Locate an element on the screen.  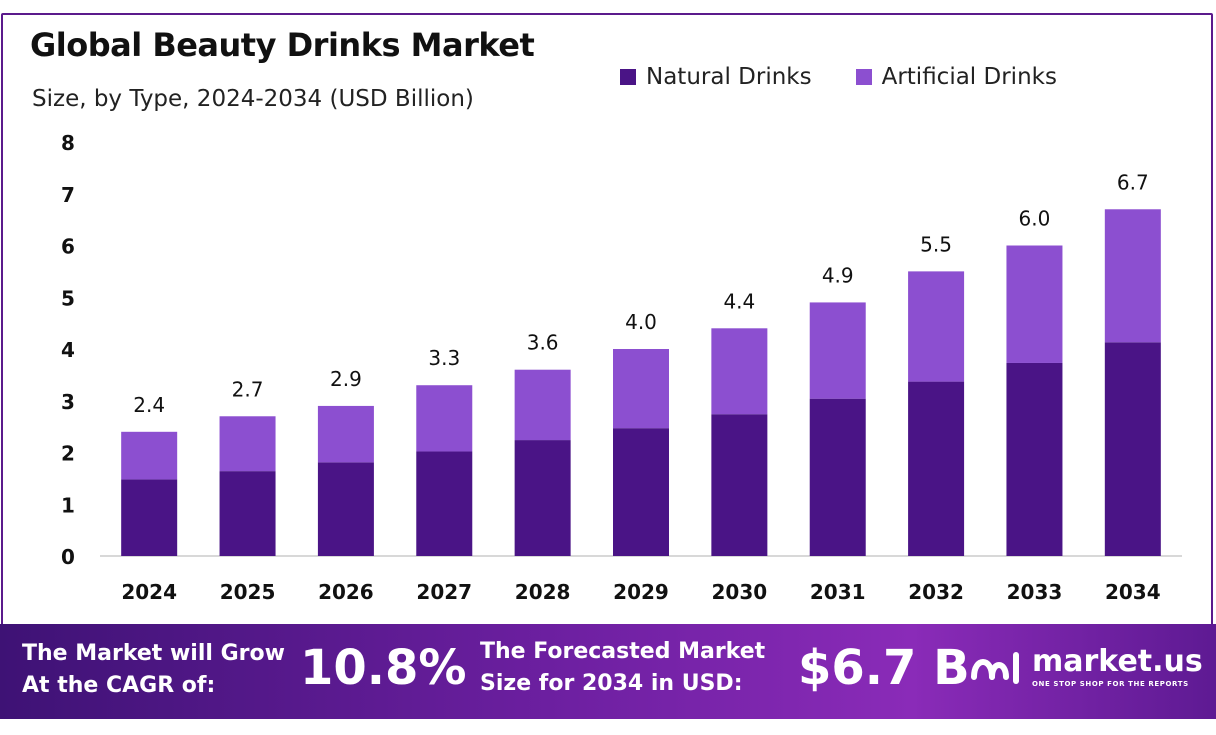
legend-label-artificial: Artificial Drinks is located at coordinates (969, 77).